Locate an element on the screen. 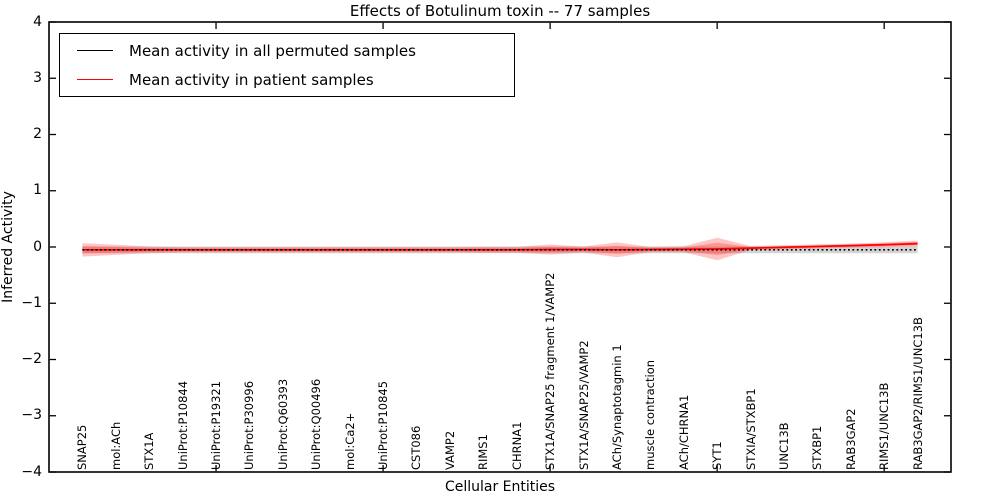  y-tick-label: 3 is located at coordinates (37, 77).